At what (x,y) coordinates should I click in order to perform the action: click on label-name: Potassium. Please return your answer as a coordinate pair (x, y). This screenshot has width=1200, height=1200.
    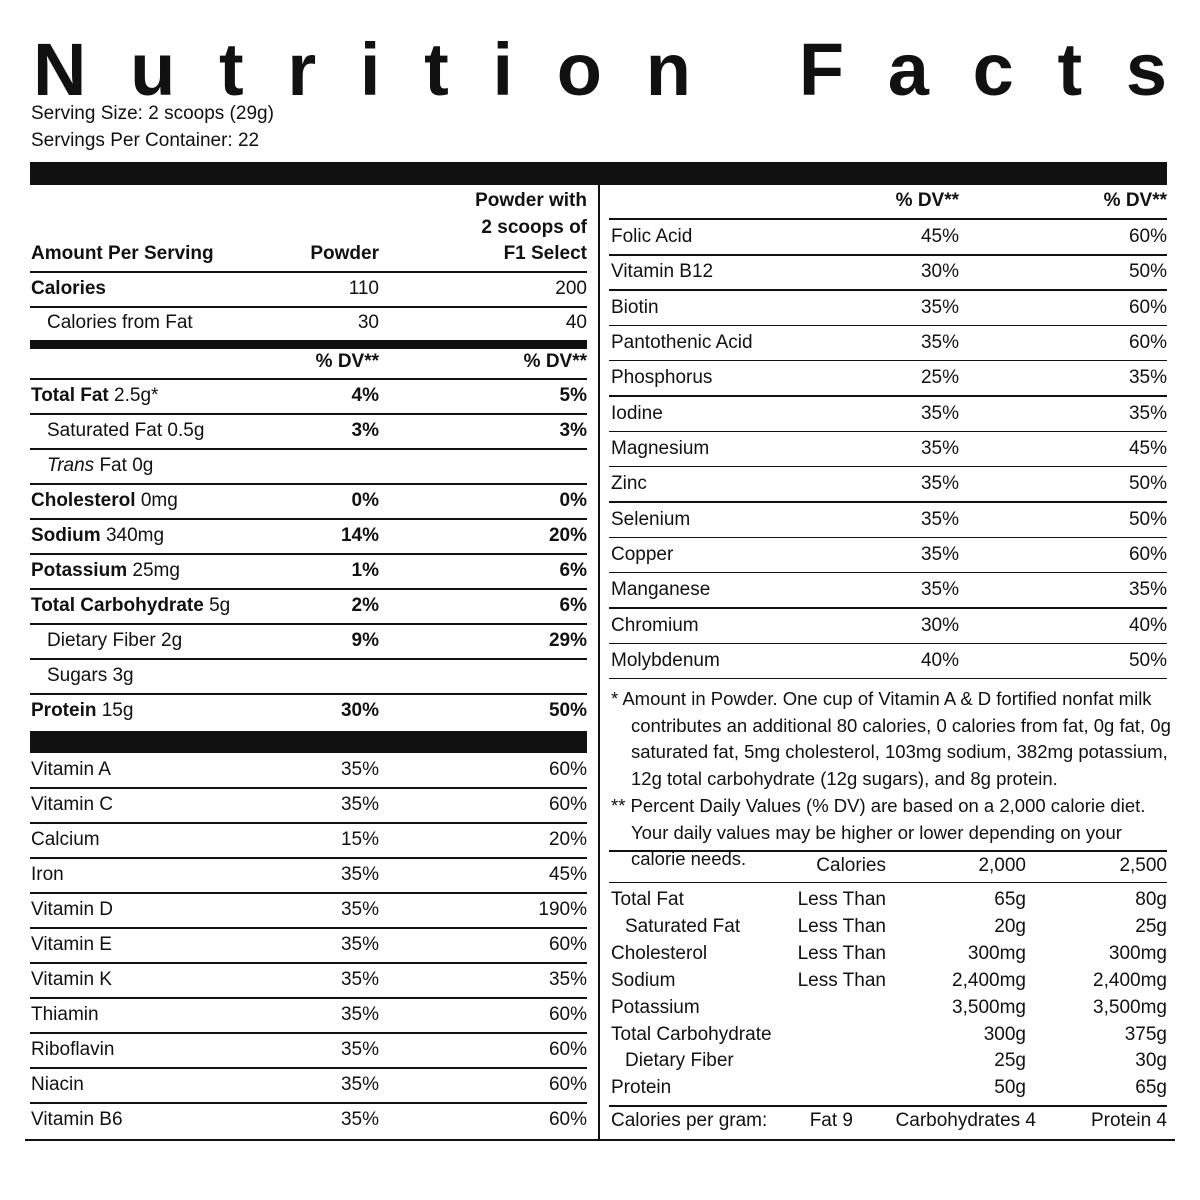
    Looking at the image, I should click on (79, 570).